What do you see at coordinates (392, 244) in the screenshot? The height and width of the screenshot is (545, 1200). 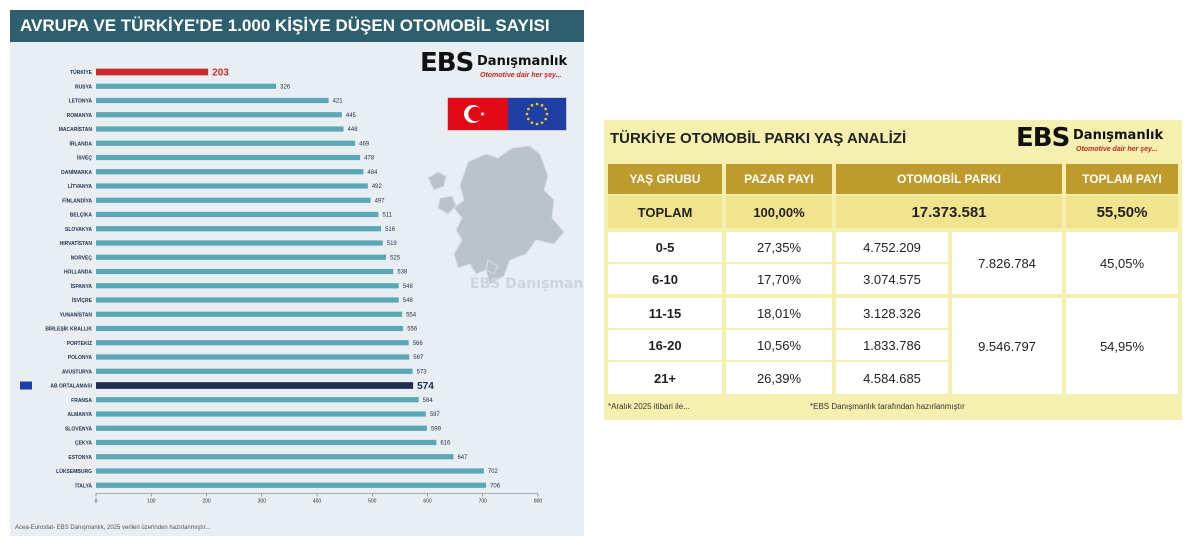 I see `data-label: 519` at bounding box center [392, 244].